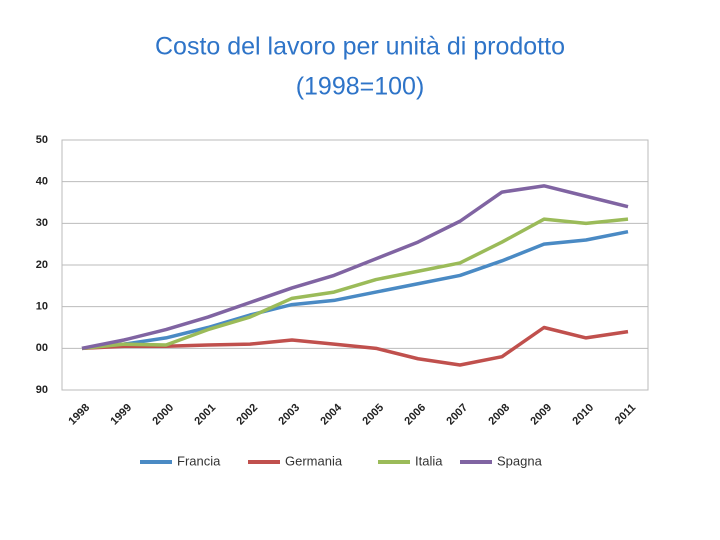 Image resolution: width=720 pixels, height=540 pixels. What do you see at coordinates (360, 87) in the screenshot?
I see `chart-subtitle: (1998=100)` at bounding box center [360, 87].